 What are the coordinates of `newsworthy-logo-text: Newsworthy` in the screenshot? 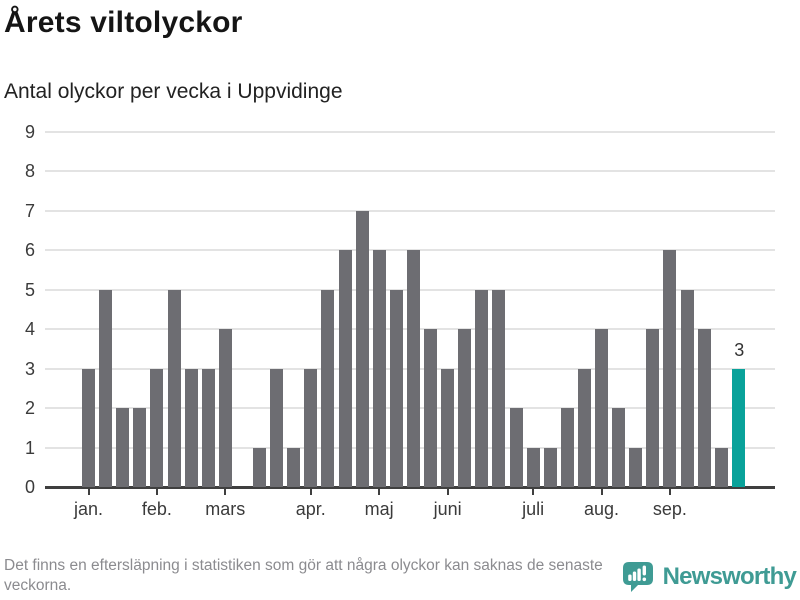 It's located at (729, 576).